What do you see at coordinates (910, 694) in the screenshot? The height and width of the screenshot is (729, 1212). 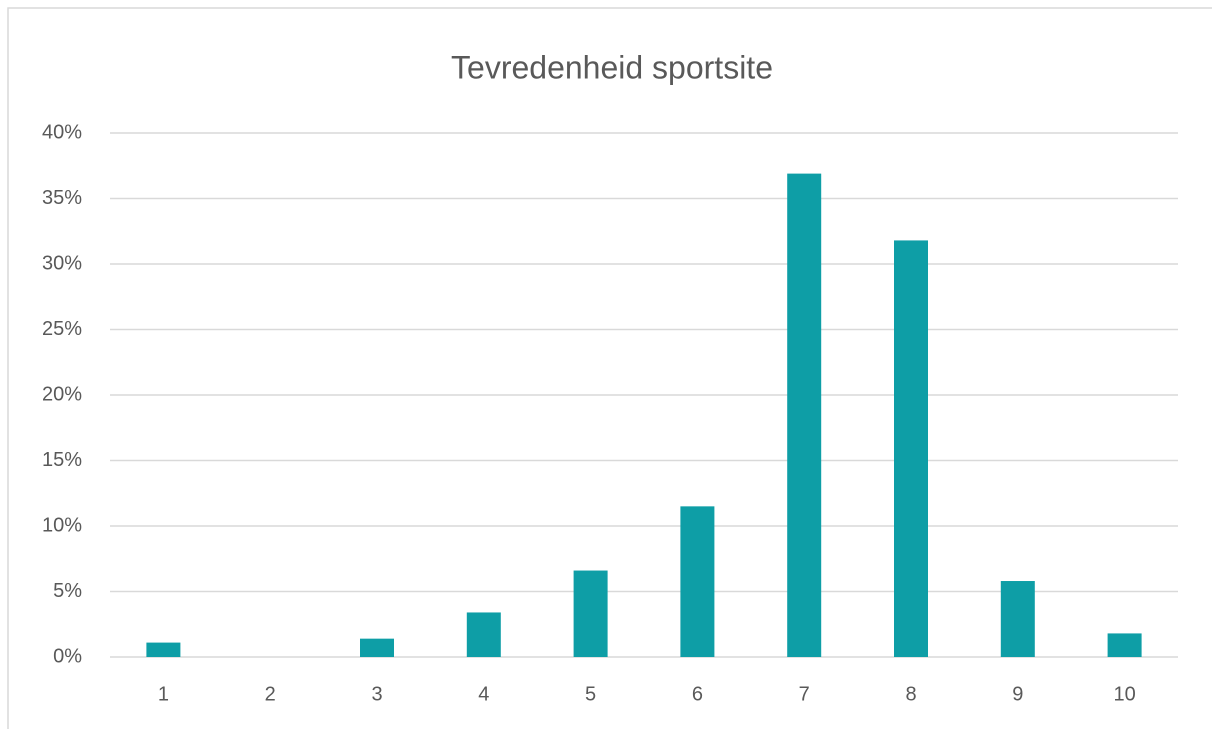 I see `x-tick-label: 8` at bounding box center [910, 694].